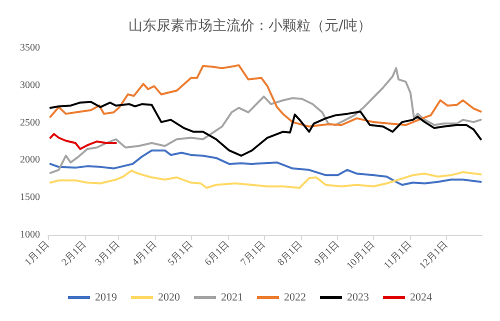 This screenshot has width=500, height=321. What do you see at coordinates (30, 48) in the screenshot?
I see `y-tick-label: 3500` at bounding box center [30, 48].